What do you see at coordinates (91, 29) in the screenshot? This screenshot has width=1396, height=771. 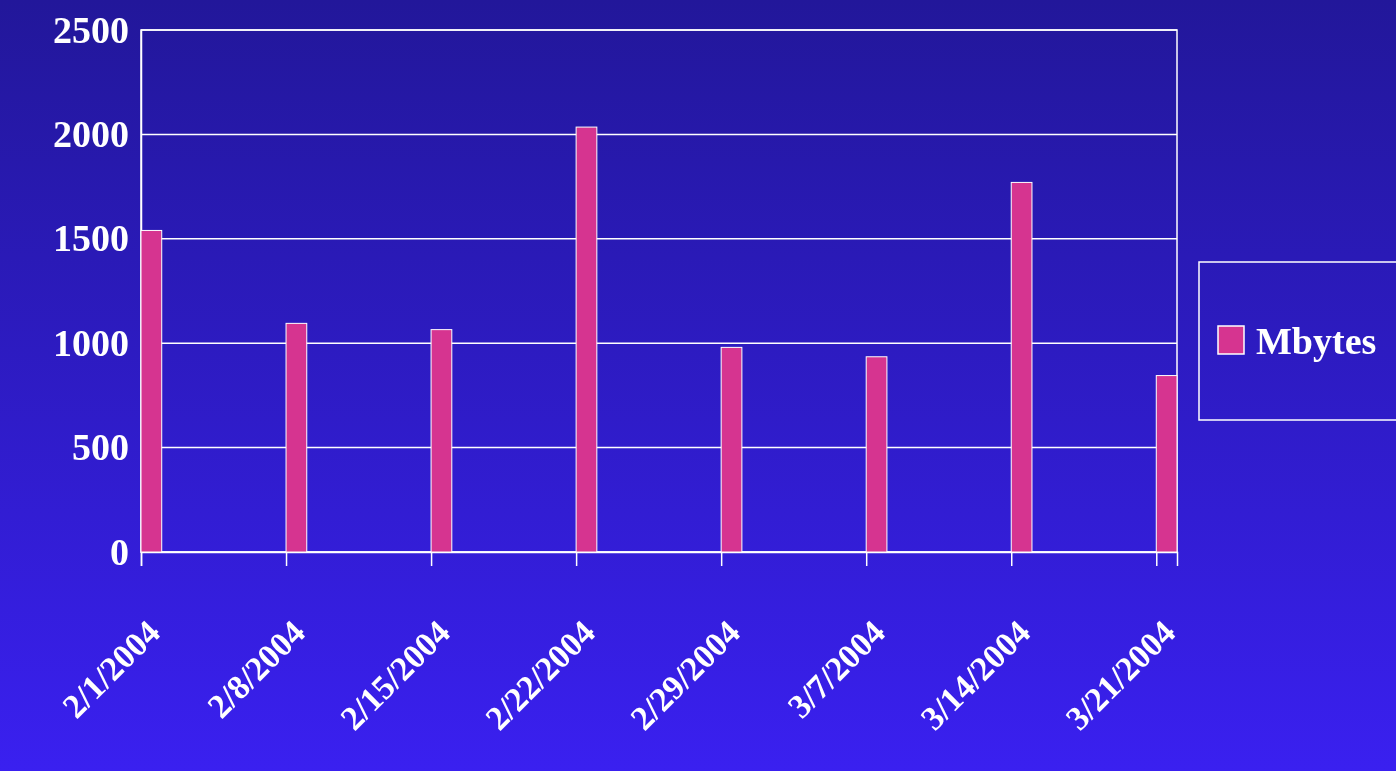 I see `y-tick-label: 2500` at bounding box center [91, 29].